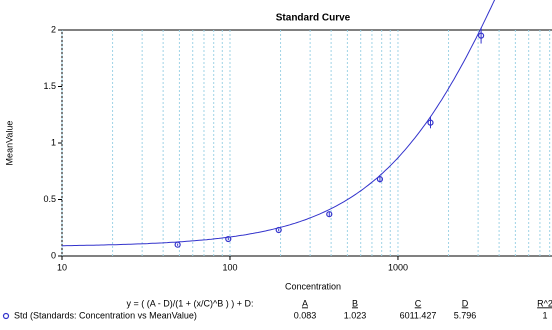 Image resolution: width=552 pixels, height=330 pixels. I want to click on table-header: A, so click(305, 303).